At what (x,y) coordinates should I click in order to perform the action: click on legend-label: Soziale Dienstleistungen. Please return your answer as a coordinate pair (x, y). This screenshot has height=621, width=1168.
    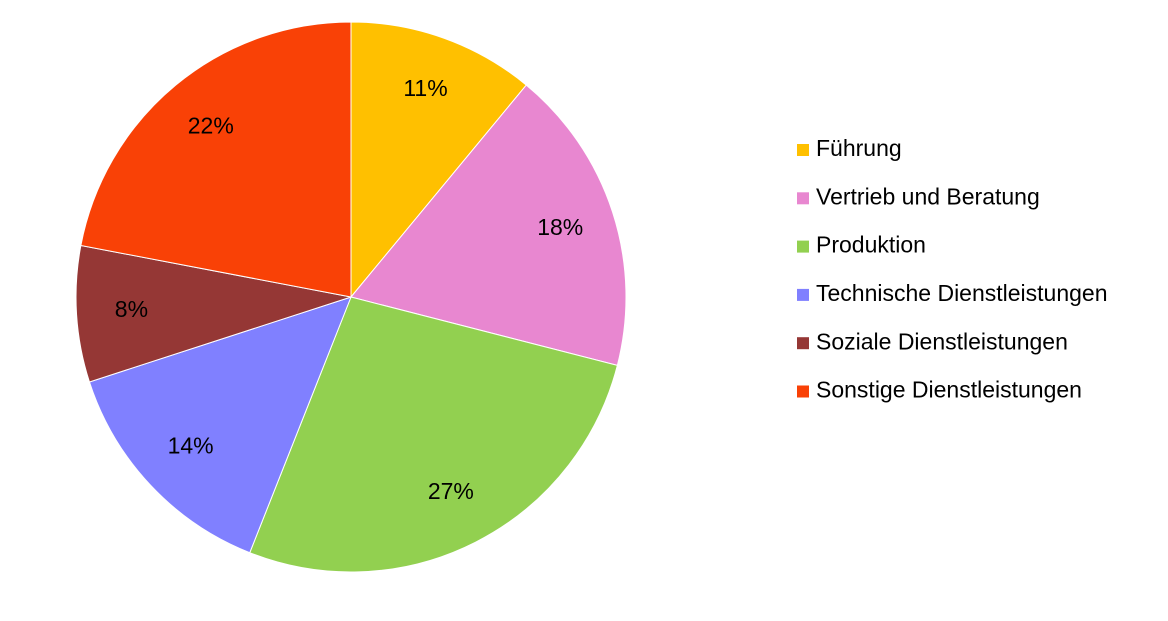
    Looking at the image, I should click on (942, 341).